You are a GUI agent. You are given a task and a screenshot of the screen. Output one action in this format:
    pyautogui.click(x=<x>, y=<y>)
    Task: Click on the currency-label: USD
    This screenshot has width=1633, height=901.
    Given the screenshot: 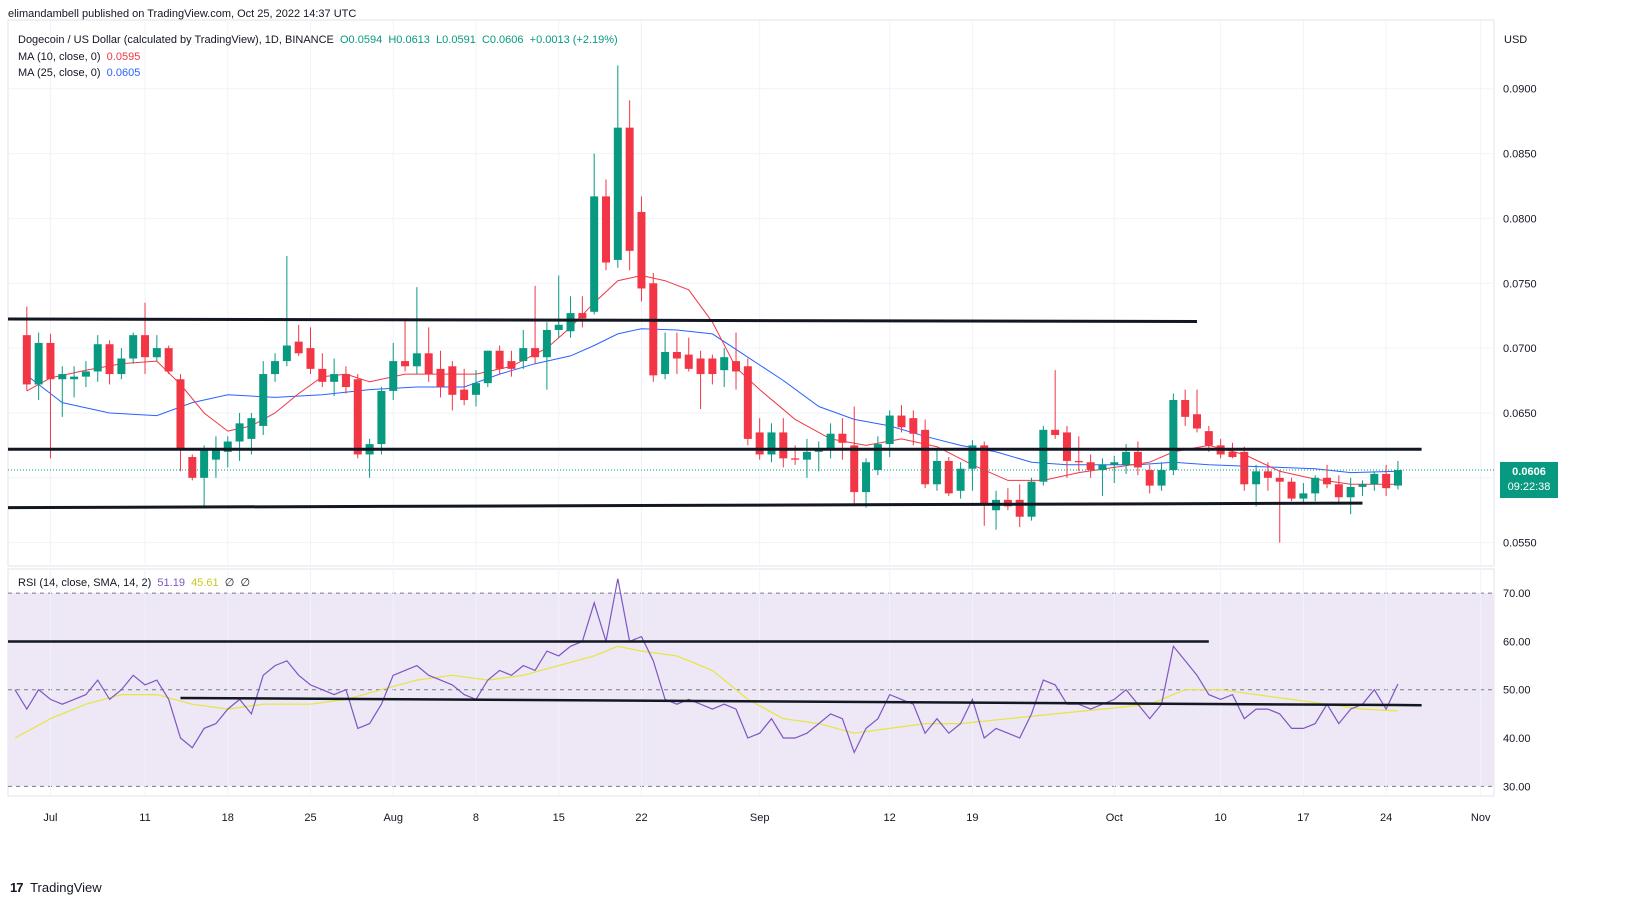 What is the action you would take?
    pyautogui.click(x=1516, y=40)
    